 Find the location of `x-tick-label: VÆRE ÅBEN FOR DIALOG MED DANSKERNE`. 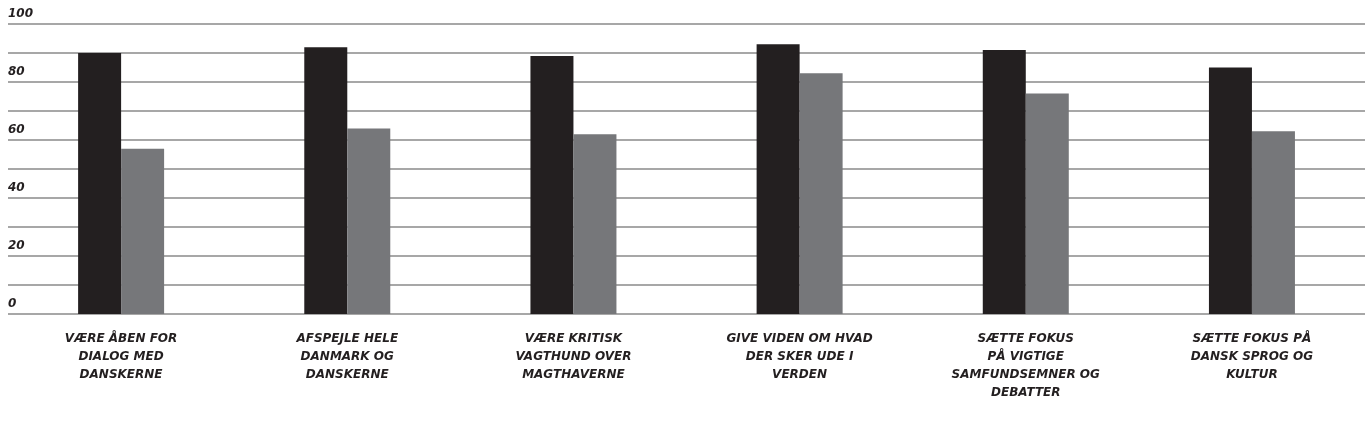

x-tick-label: VÆRE ÅBEN FOR DIALOG MED DANSKERNE is located at coordinates (121, 355).